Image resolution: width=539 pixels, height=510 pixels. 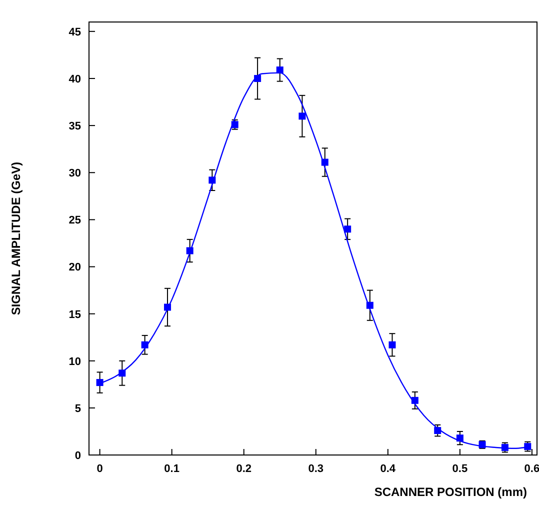 What do you see at coordinates (99, 469) in the screenshot?
I see `x-tick-label: 0` at bounding box center [99, 469].